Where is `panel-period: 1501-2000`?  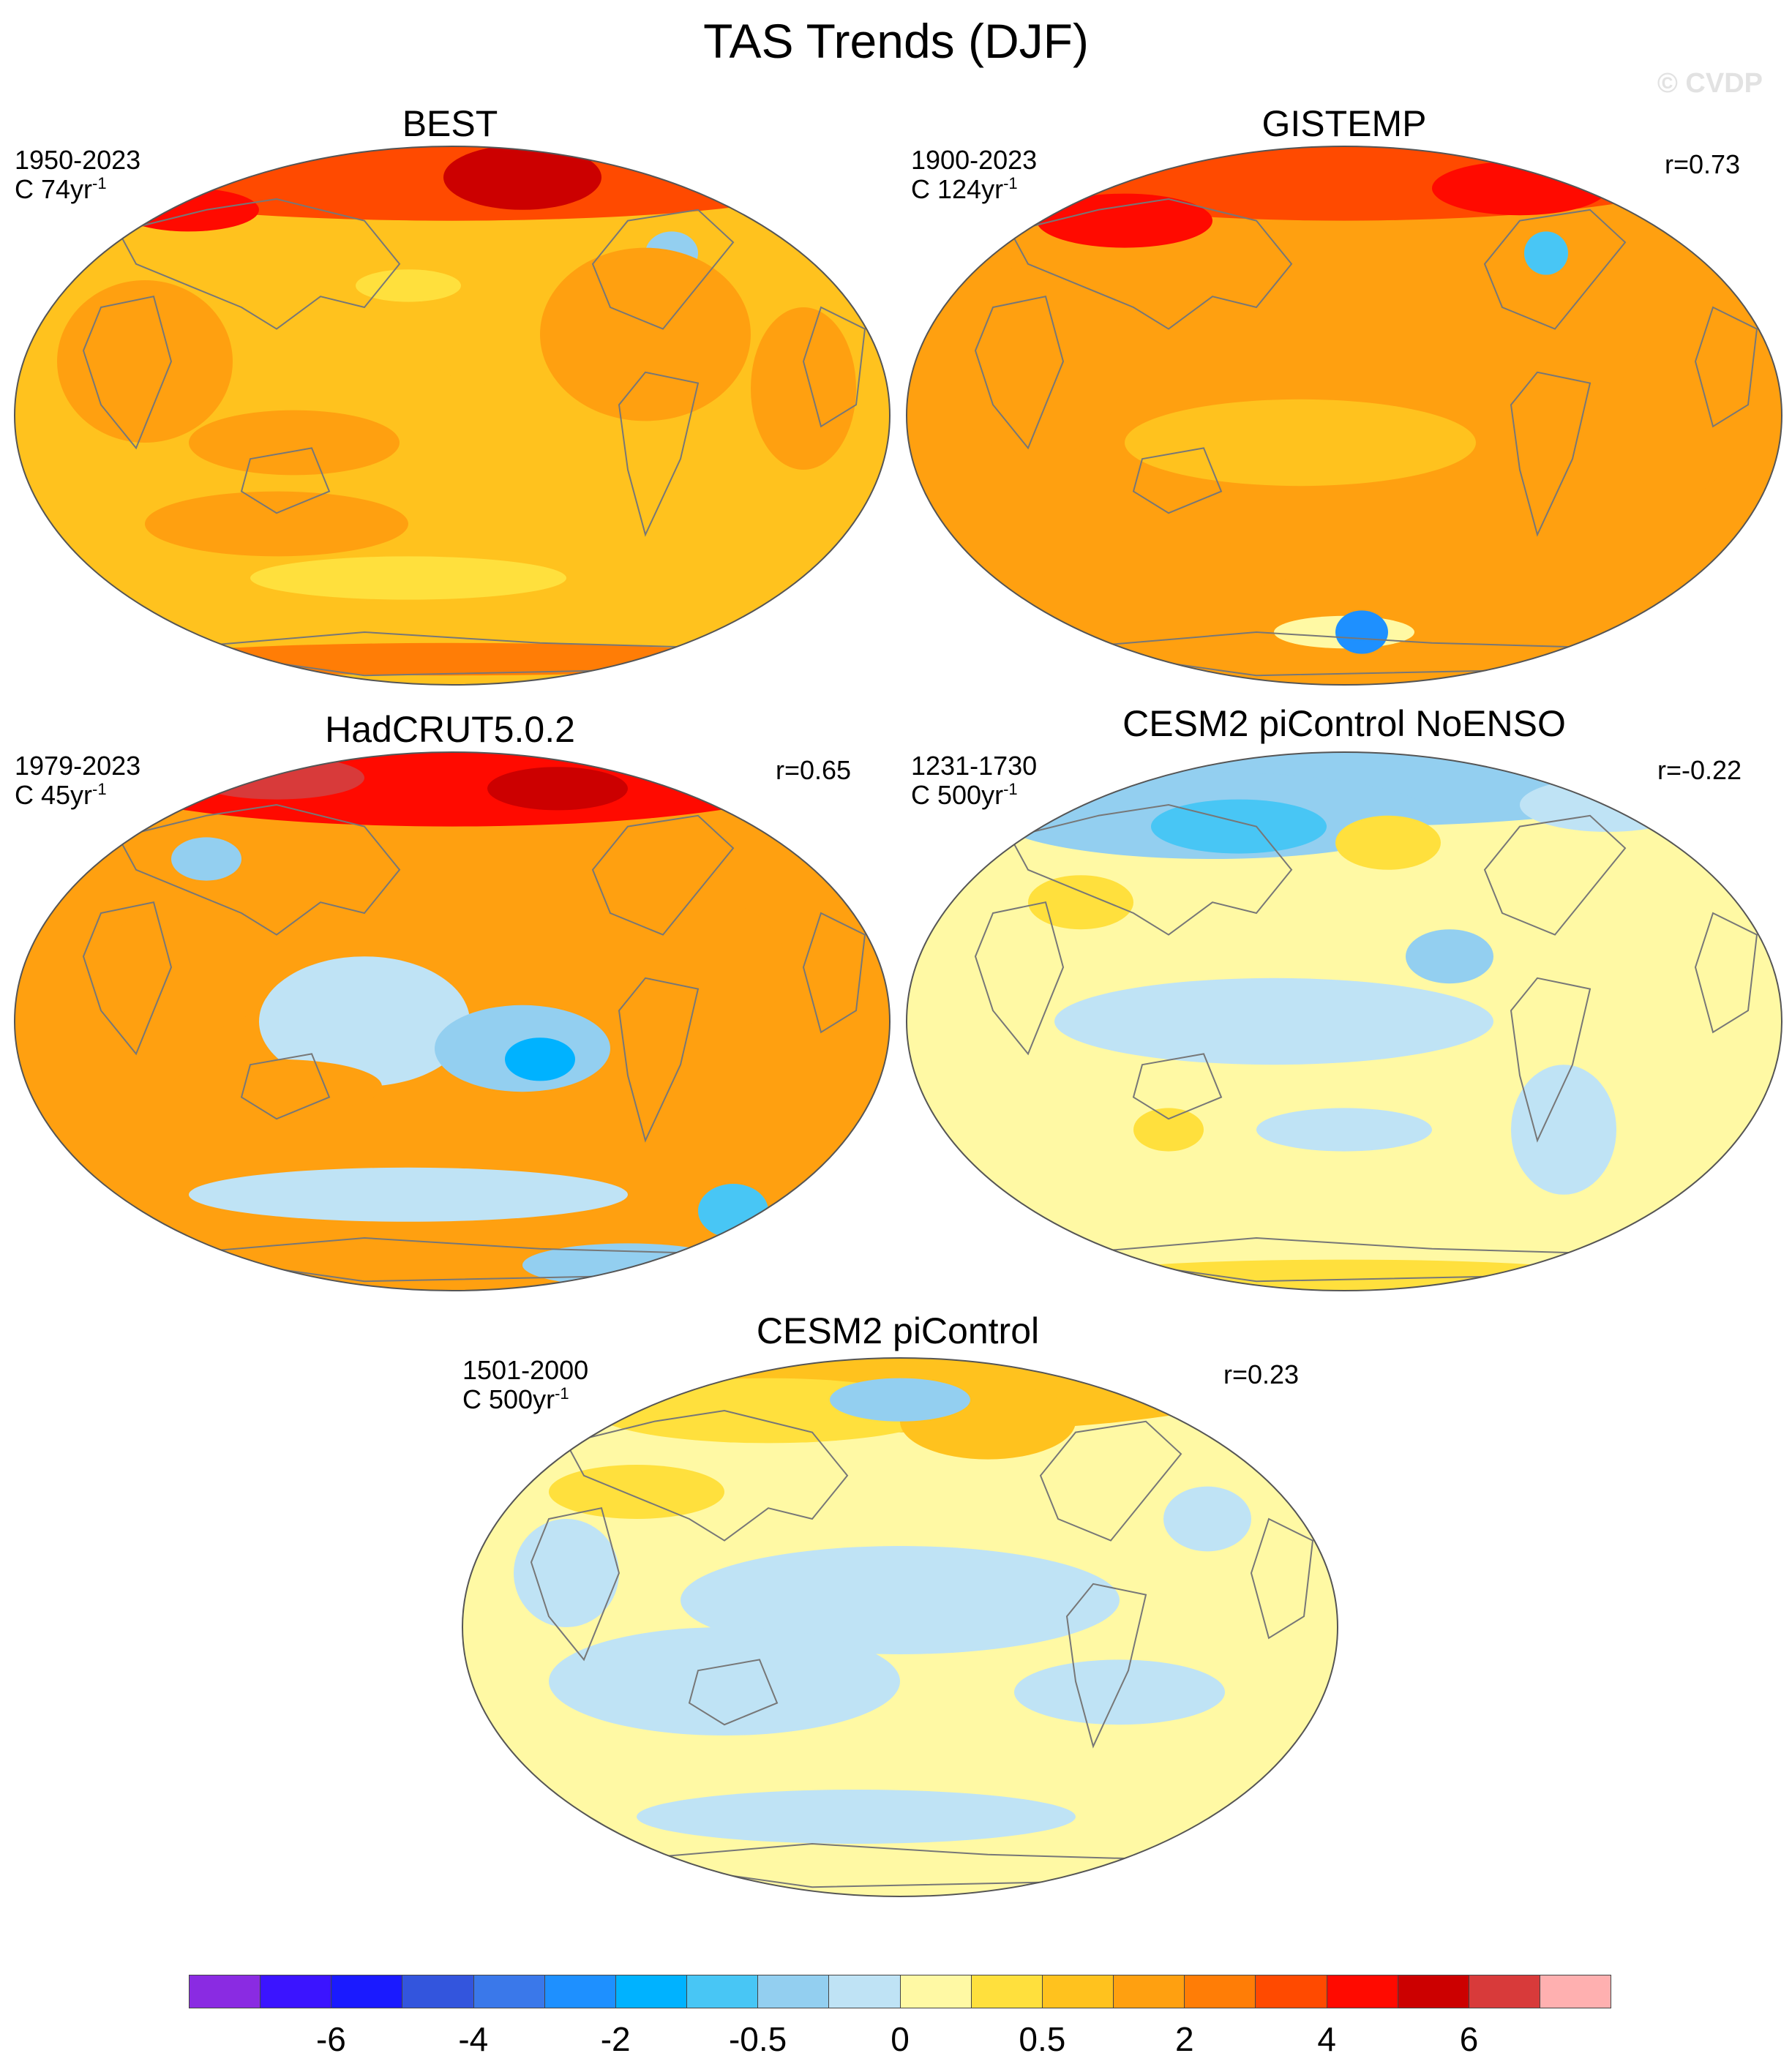 panel-period: 1501-2000 is located at coordinates (525, 1370).